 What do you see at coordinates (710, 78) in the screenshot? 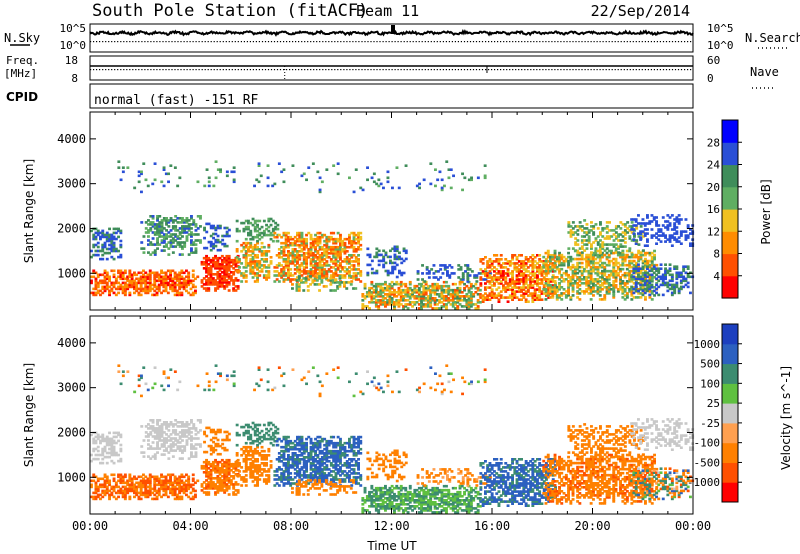
I see `nave-tick-bottom: 0` at bounding box center [710, 78].